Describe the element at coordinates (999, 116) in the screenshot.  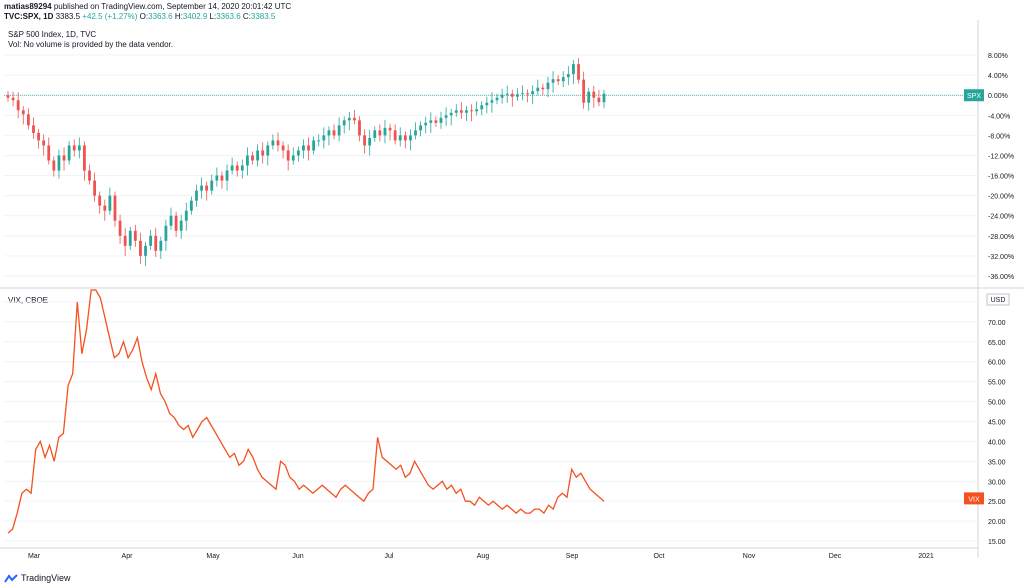
I see `spx-ytick-label: -4.00%` at that location.